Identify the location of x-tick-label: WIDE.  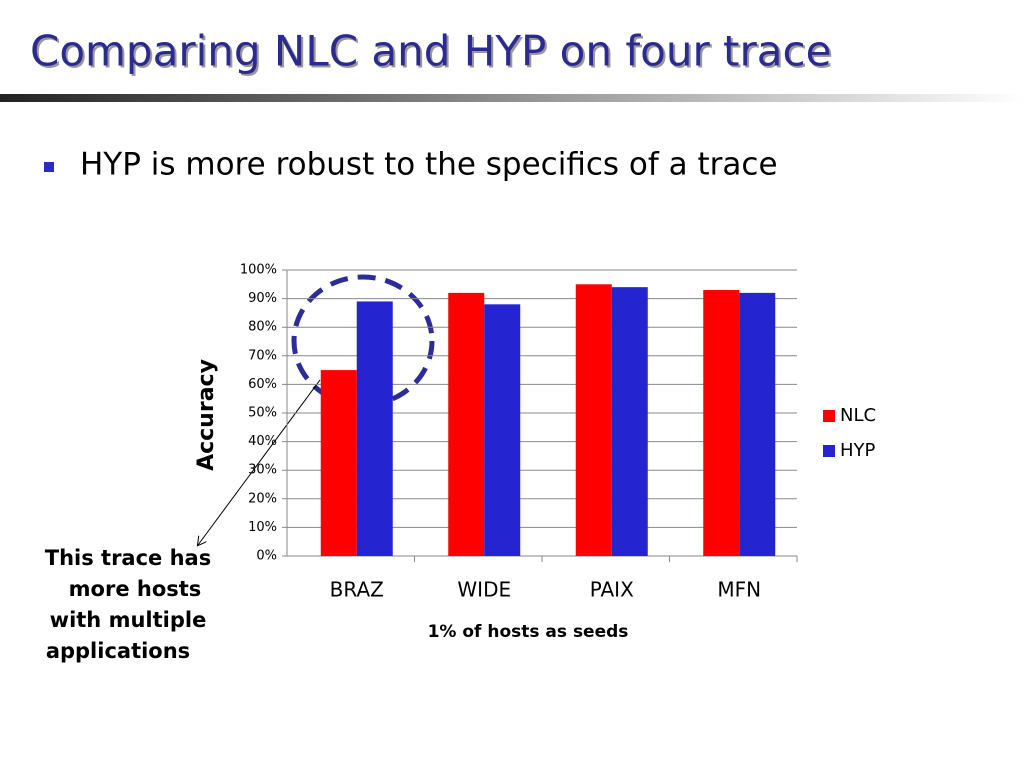
(484, 590).